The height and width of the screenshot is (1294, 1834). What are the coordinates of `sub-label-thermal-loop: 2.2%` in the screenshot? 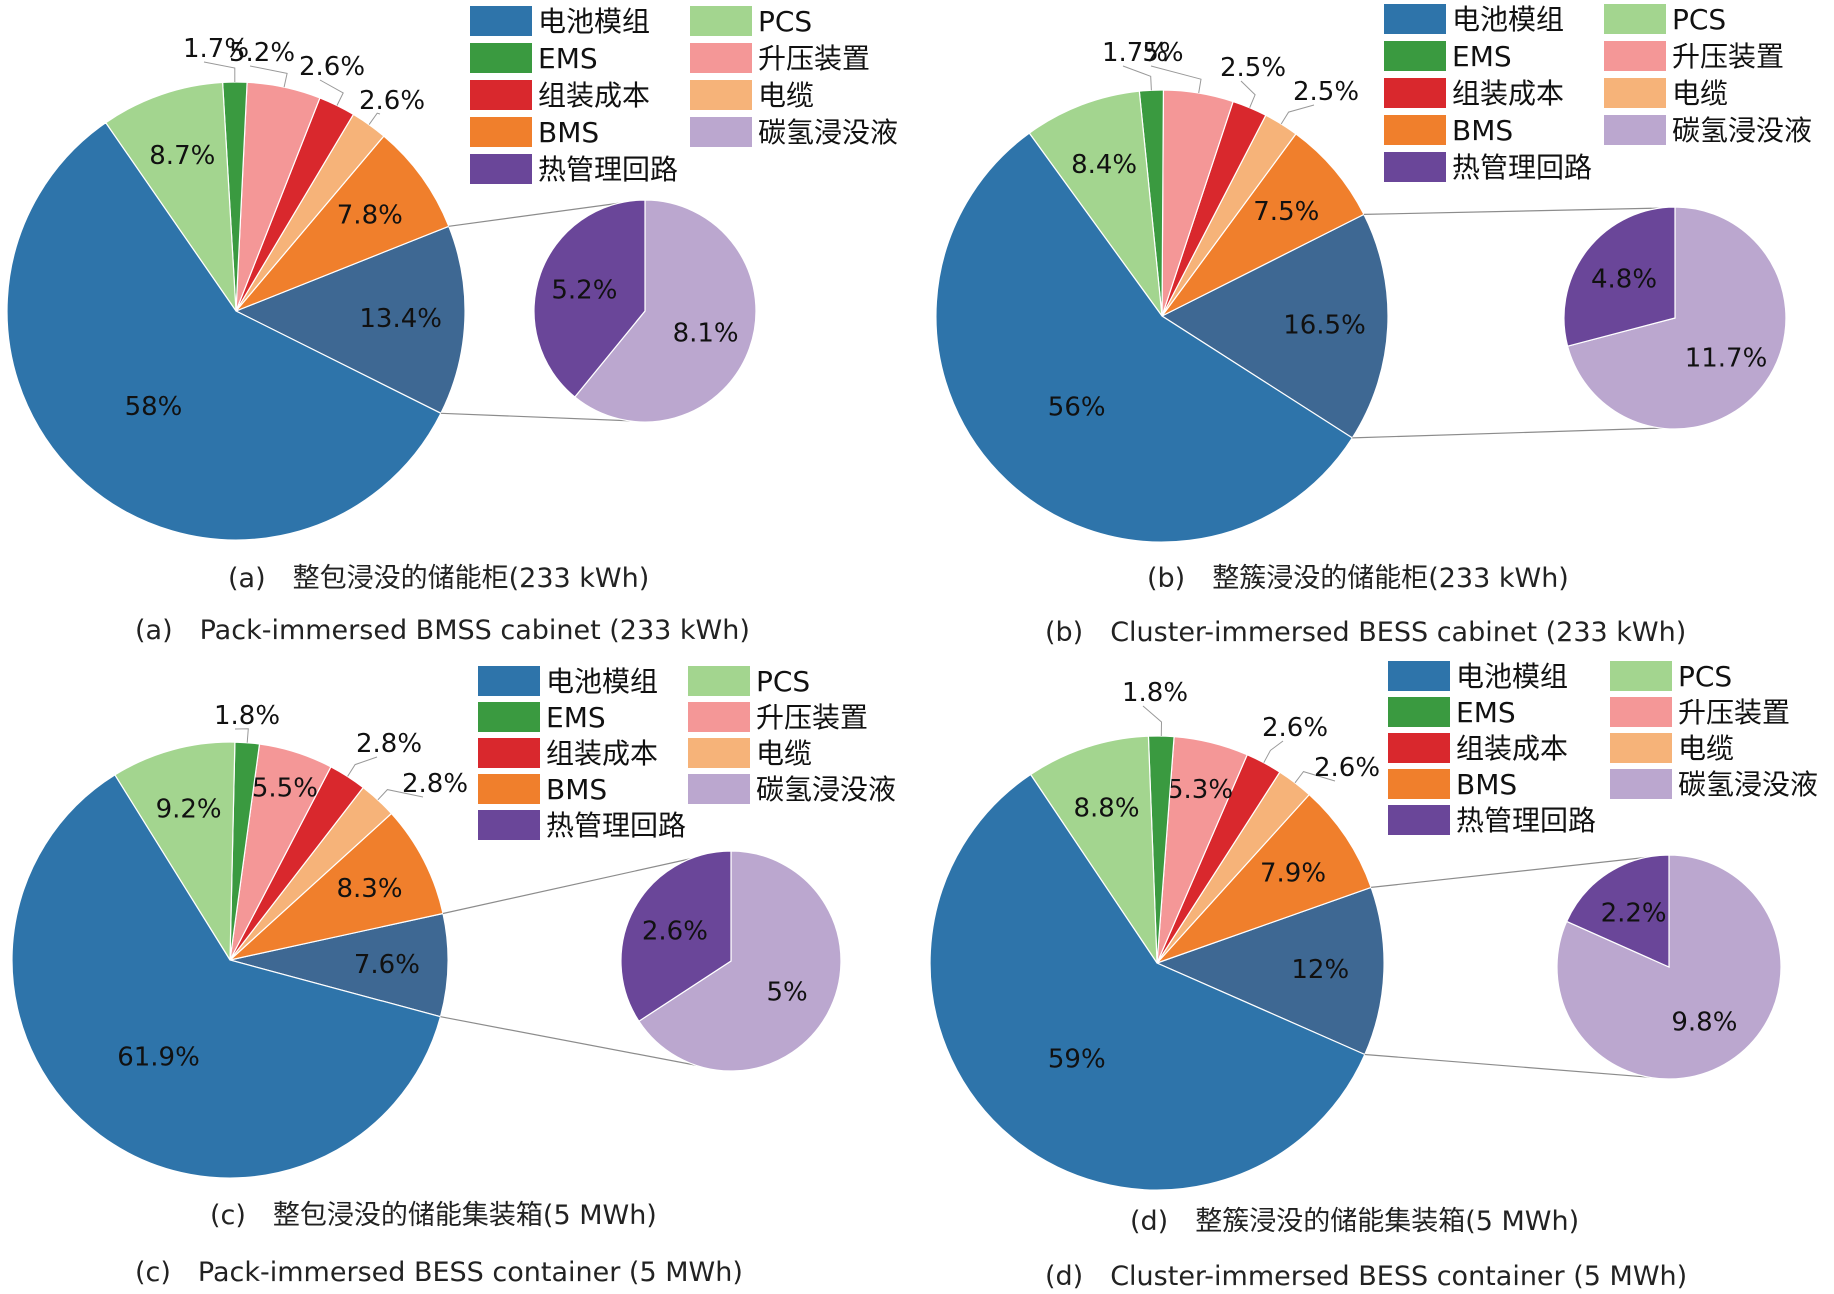 It's located at (1634, 914).